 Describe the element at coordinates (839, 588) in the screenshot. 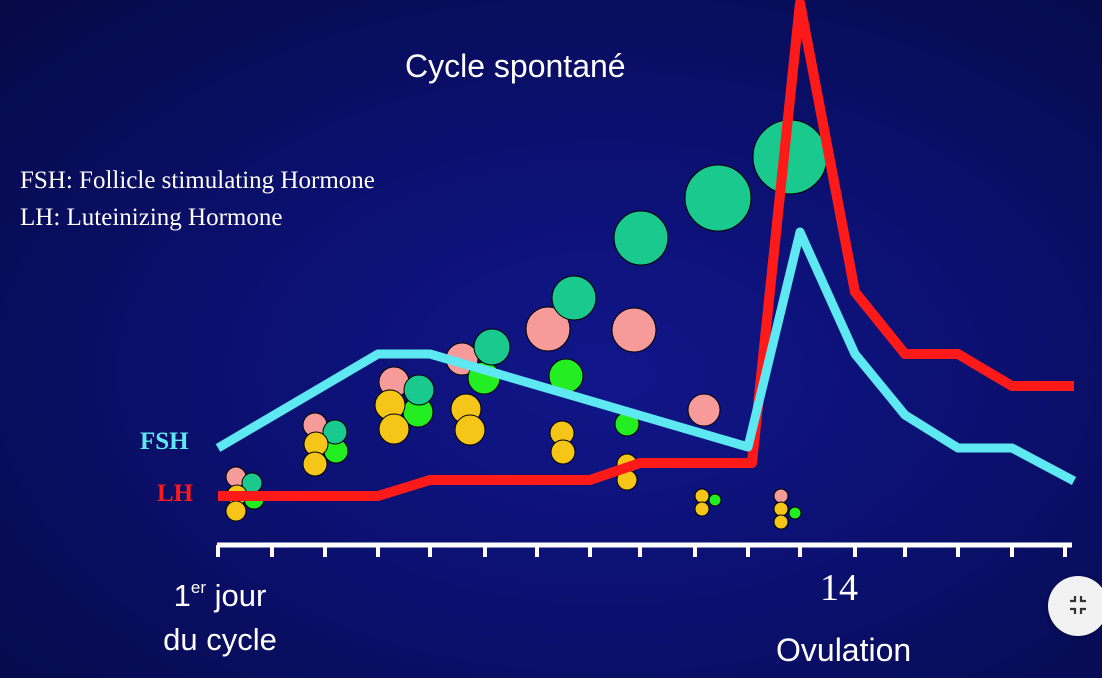

I see `day14-label: 14` at that location.